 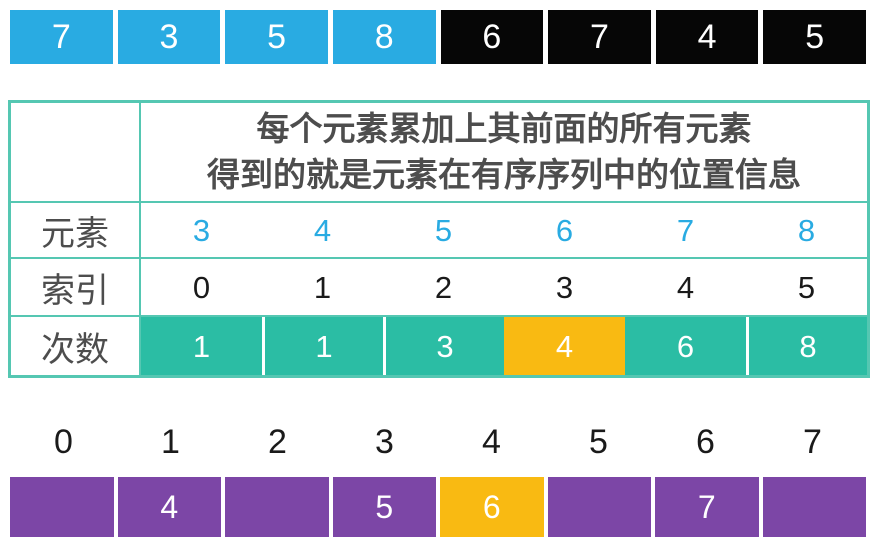 What do you see at coordinates (76, 346) in the screenshot?
I see `row-label-counts: 次数` at bounding box center [76, 346].